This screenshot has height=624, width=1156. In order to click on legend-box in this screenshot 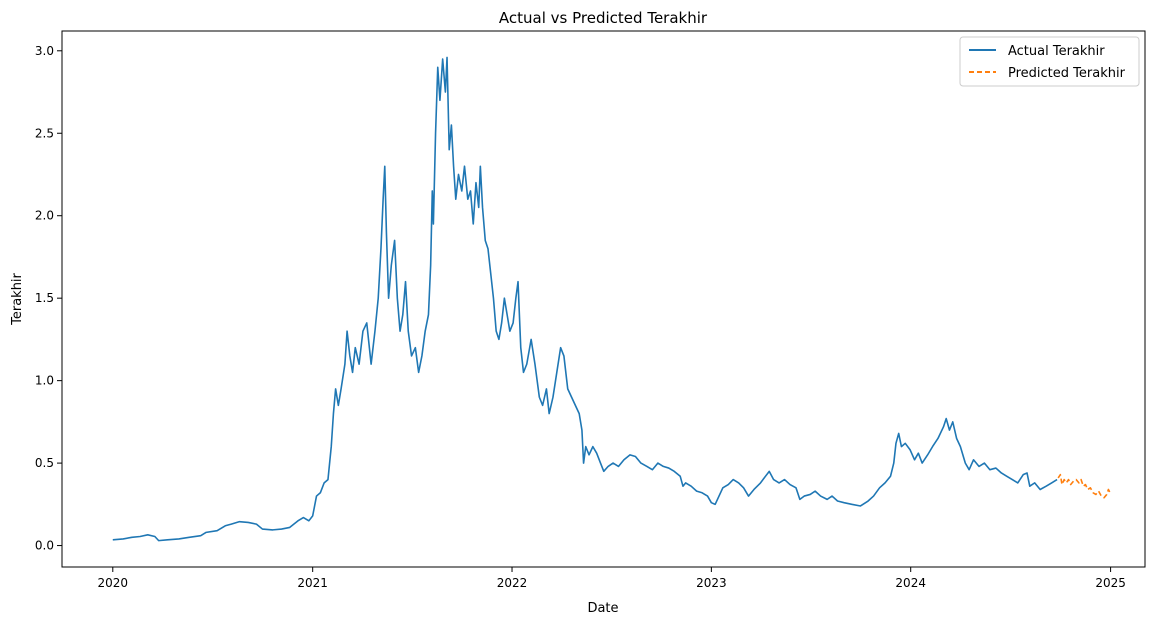, I will do `click(1049, 61)`.